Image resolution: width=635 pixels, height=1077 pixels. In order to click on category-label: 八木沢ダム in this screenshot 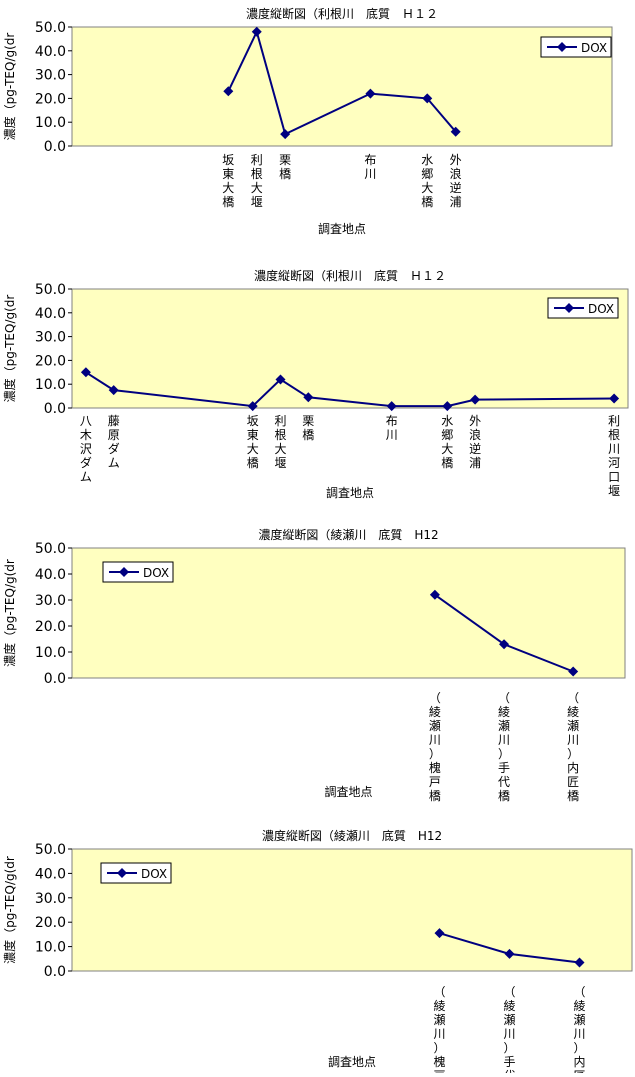, I will do `click(86, 449)`.